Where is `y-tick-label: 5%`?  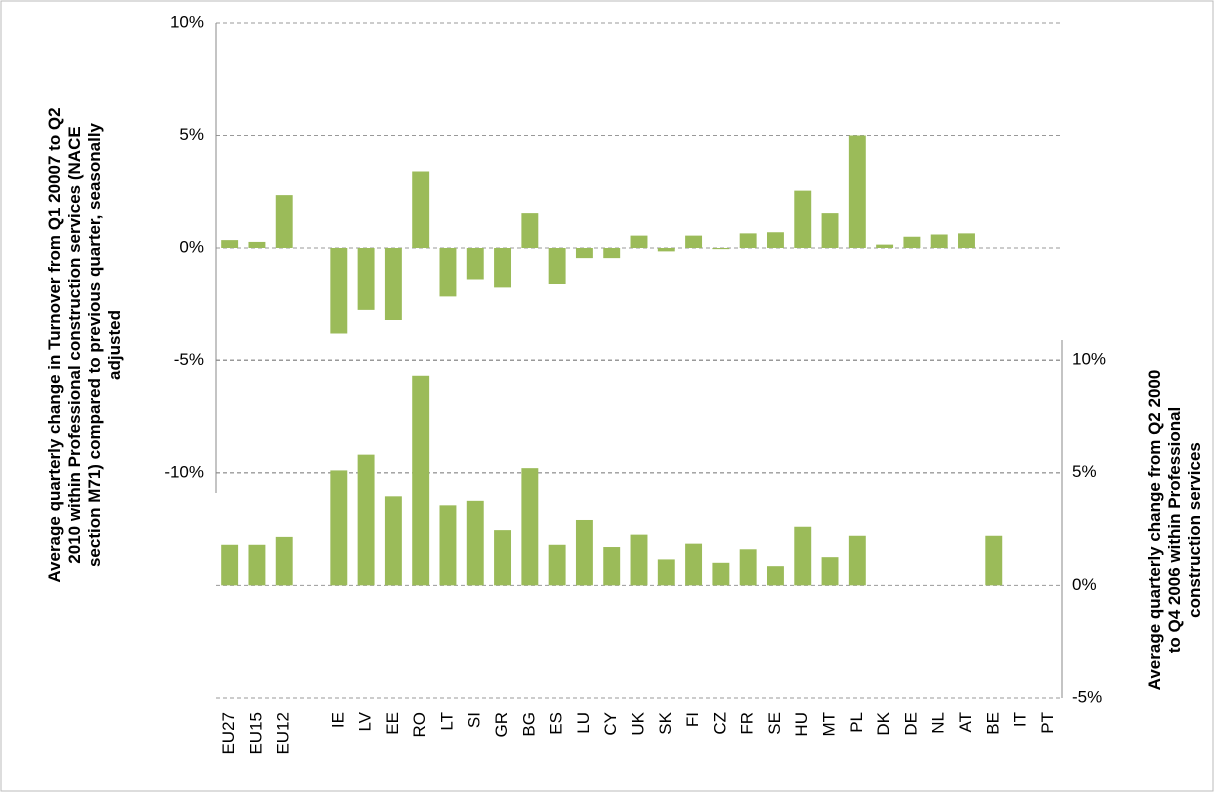 y-tick-label: 5% is located at coordinates (191, 134).